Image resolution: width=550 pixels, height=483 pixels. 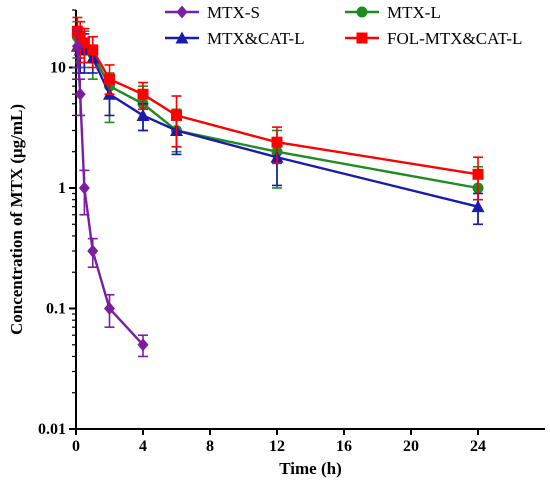 What do you see at coordinates (344, 446) in the screenshot?
I see `x-tick-label: 16` at bounding box center [344, 446].